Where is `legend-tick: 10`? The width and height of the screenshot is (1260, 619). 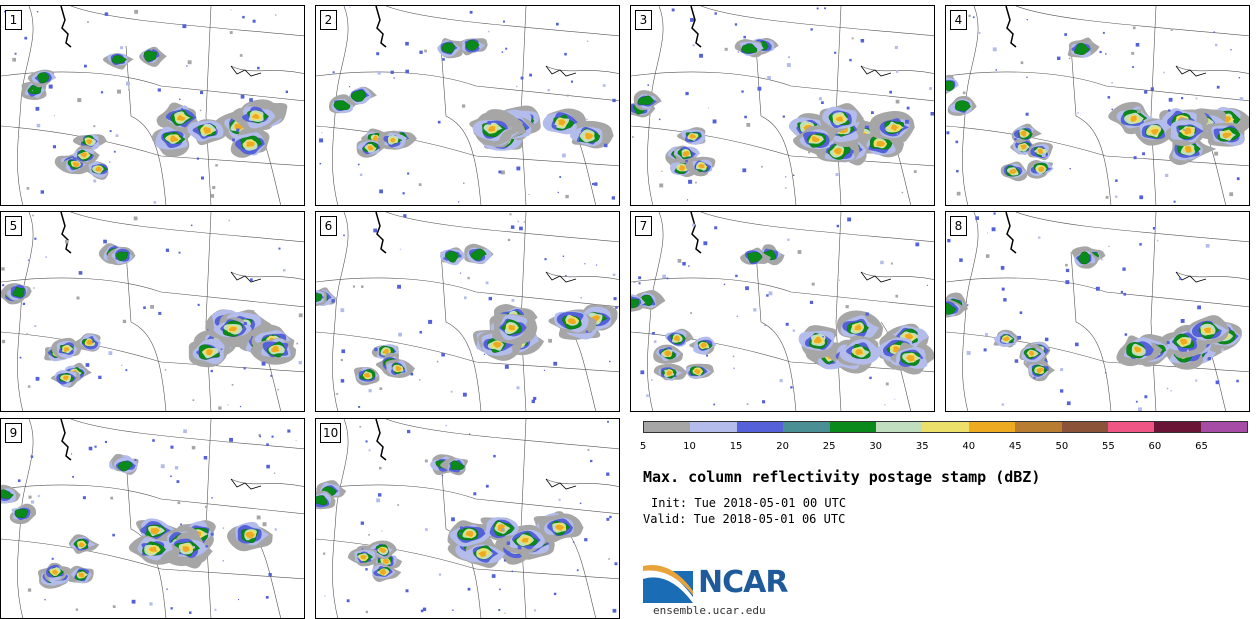 legend-tick: 10 is located at coordinates (689, 446).